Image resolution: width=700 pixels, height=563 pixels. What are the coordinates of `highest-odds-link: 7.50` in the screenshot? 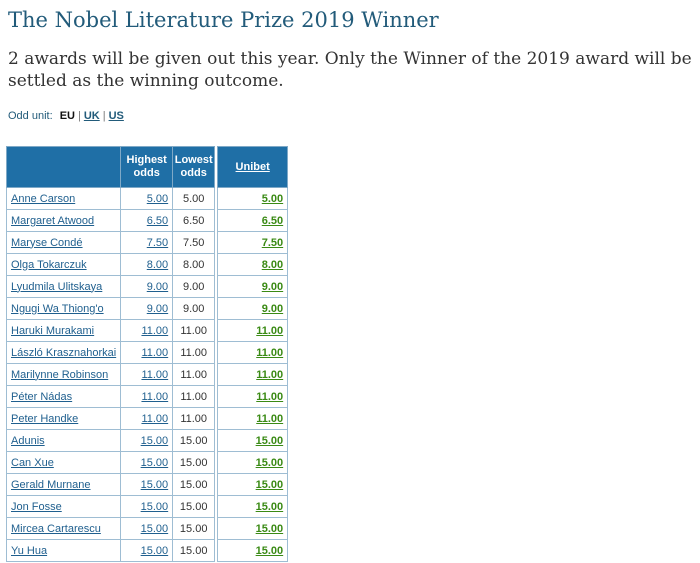 It's located at (157, 242).